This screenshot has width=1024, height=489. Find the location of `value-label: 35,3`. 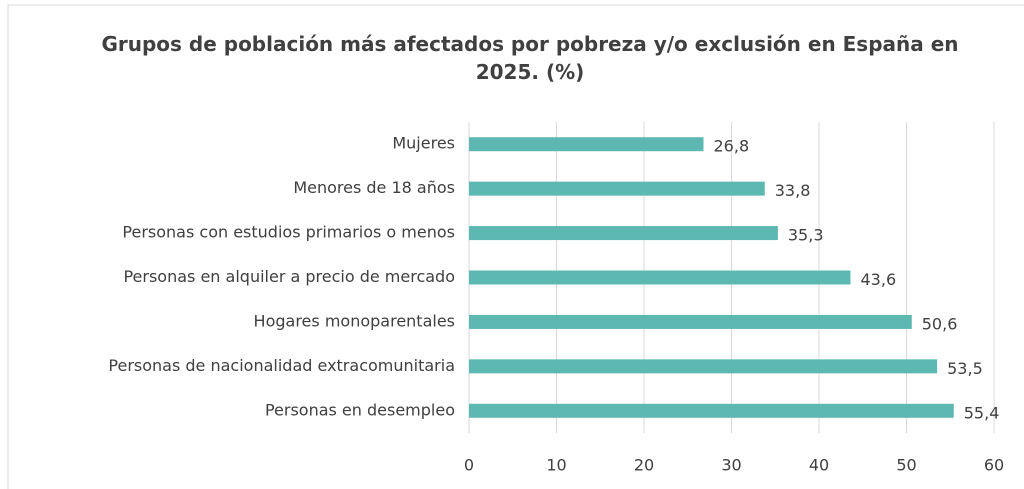

value-label: 35,3 is located at coordinates (806, 235).